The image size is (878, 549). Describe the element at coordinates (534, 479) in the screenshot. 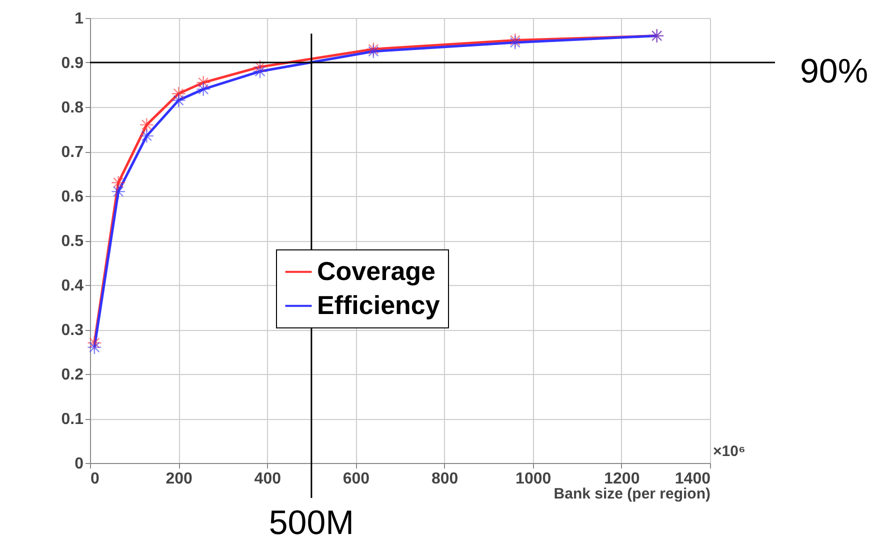

I see `x-tick-label: 1000` at that location.